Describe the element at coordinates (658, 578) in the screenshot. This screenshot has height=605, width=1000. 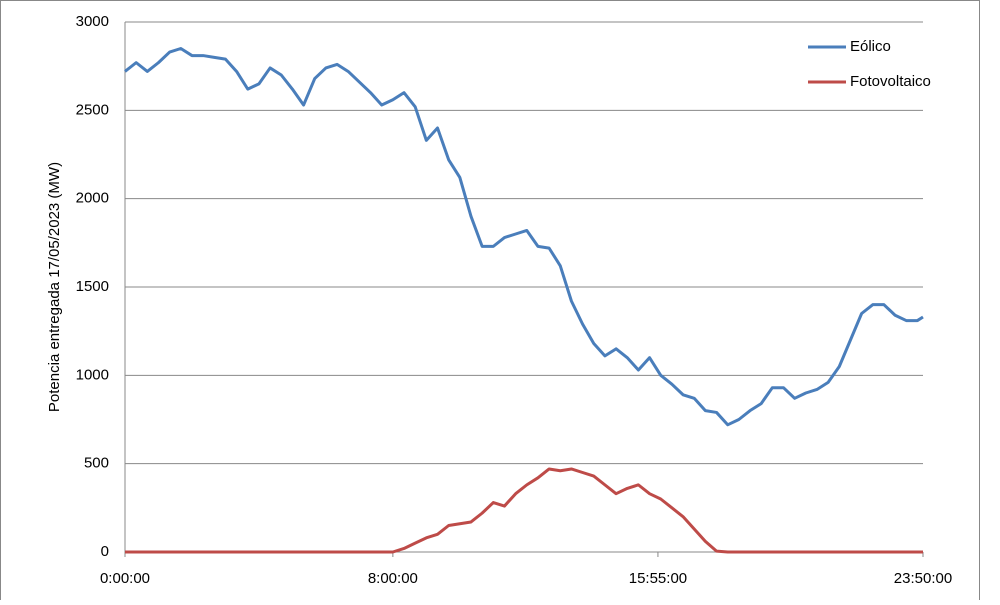
I see `x-tick-label: 15:55:00` at that location.